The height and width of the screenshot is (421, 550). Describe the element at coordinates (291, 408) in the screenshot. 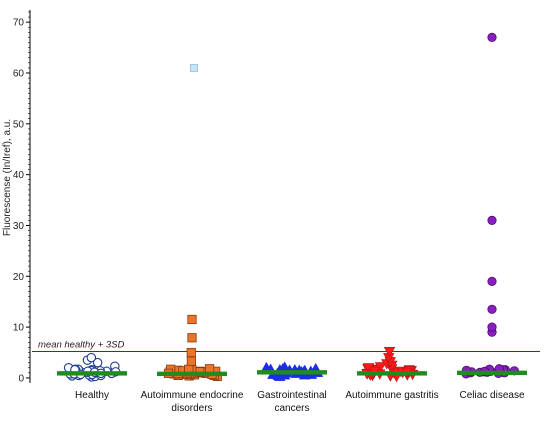

I see `x-category-label: cancers` at that location.